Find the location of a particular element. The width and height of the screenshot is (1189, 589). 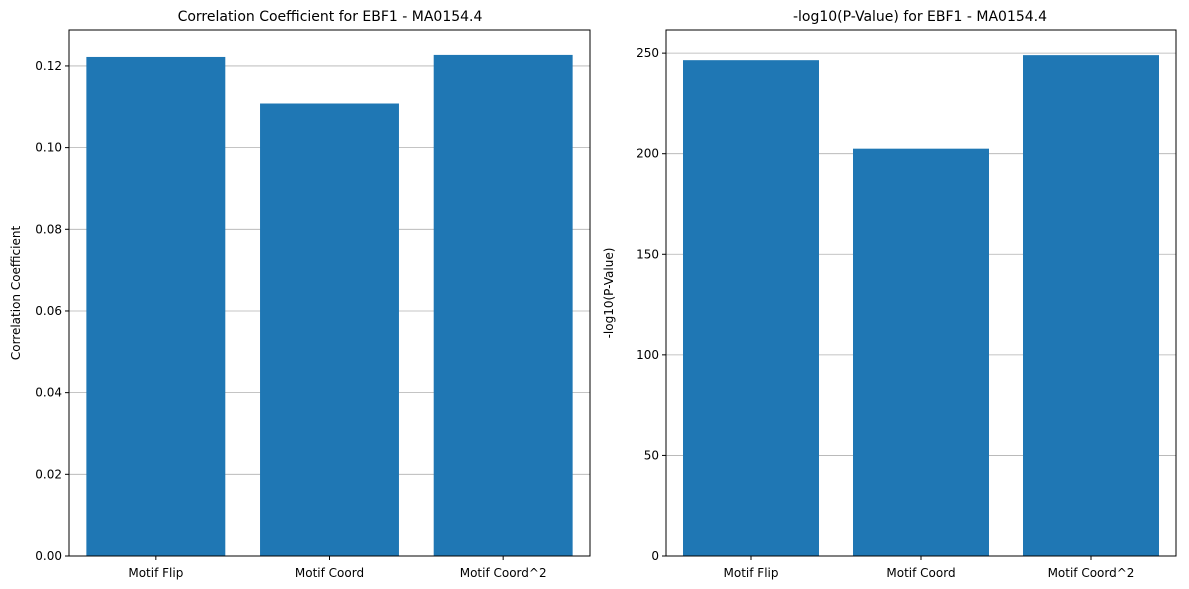

y-tick-label: 150 is located at coordinates (647, 254).